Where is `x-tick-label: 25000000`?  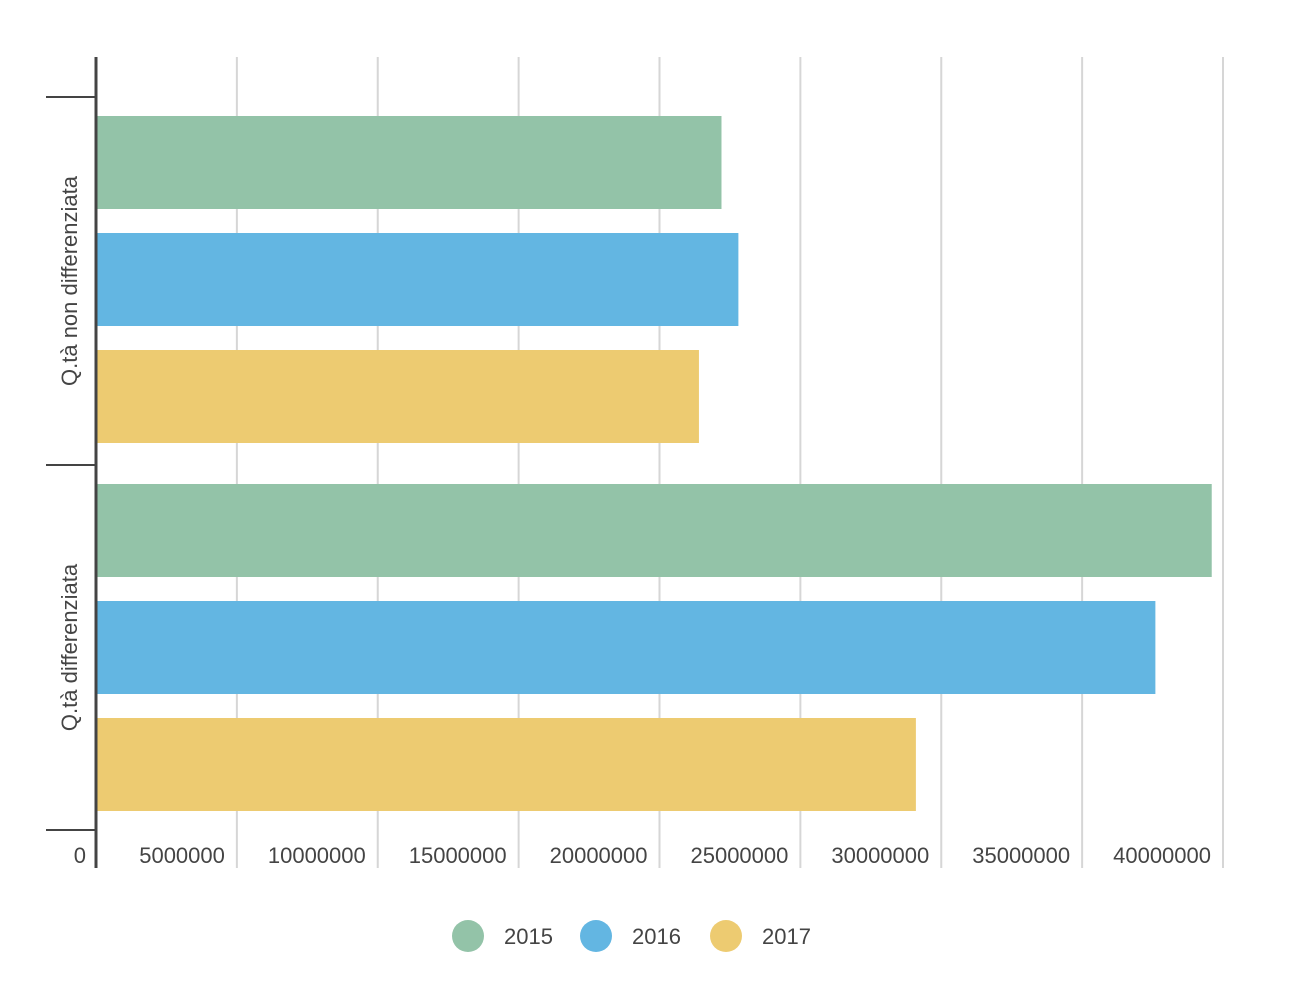 x-tick-label: 25000000 is located at coordinates (739, 855).